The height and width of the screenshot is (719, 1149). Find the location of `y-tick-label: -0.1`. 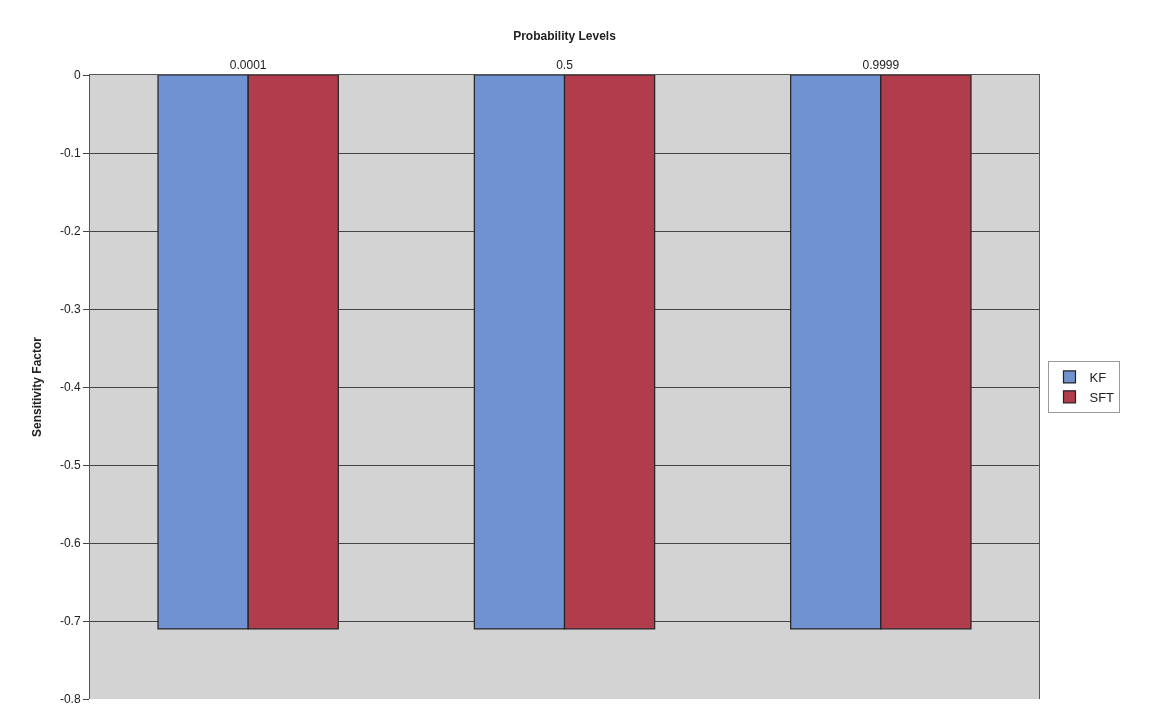

y-tick-label: -0.1 is located at coordinates (70, 153).